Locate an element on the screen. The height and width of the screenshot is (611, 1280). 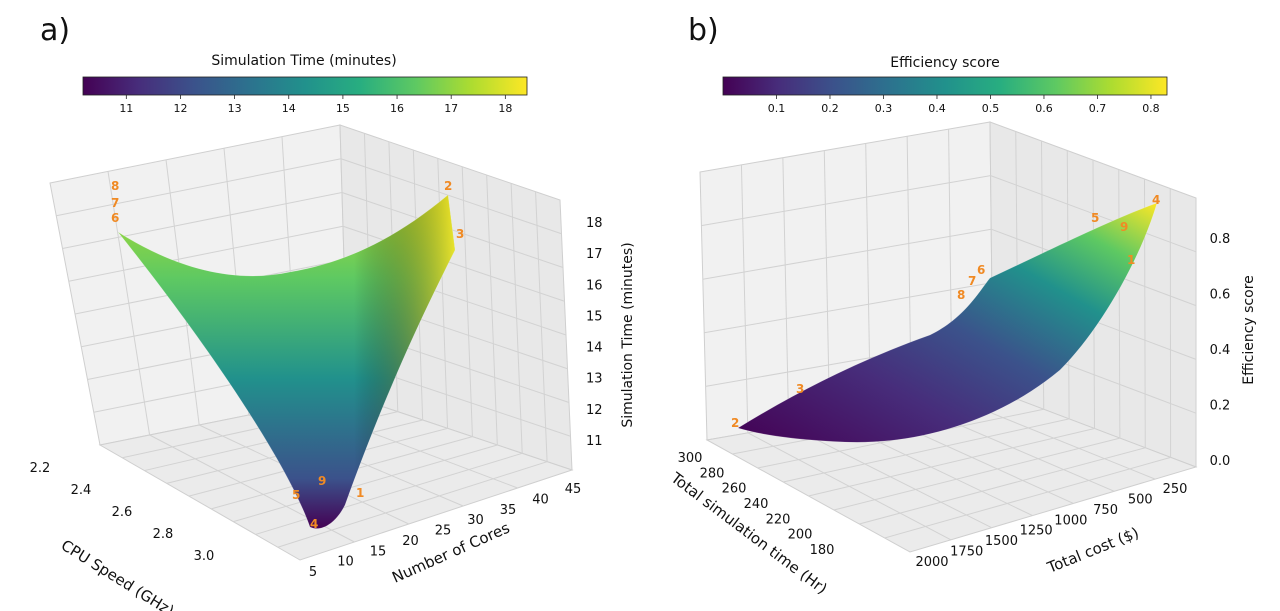
point-label-b-8: 8 is located at coordinates (961, 295).